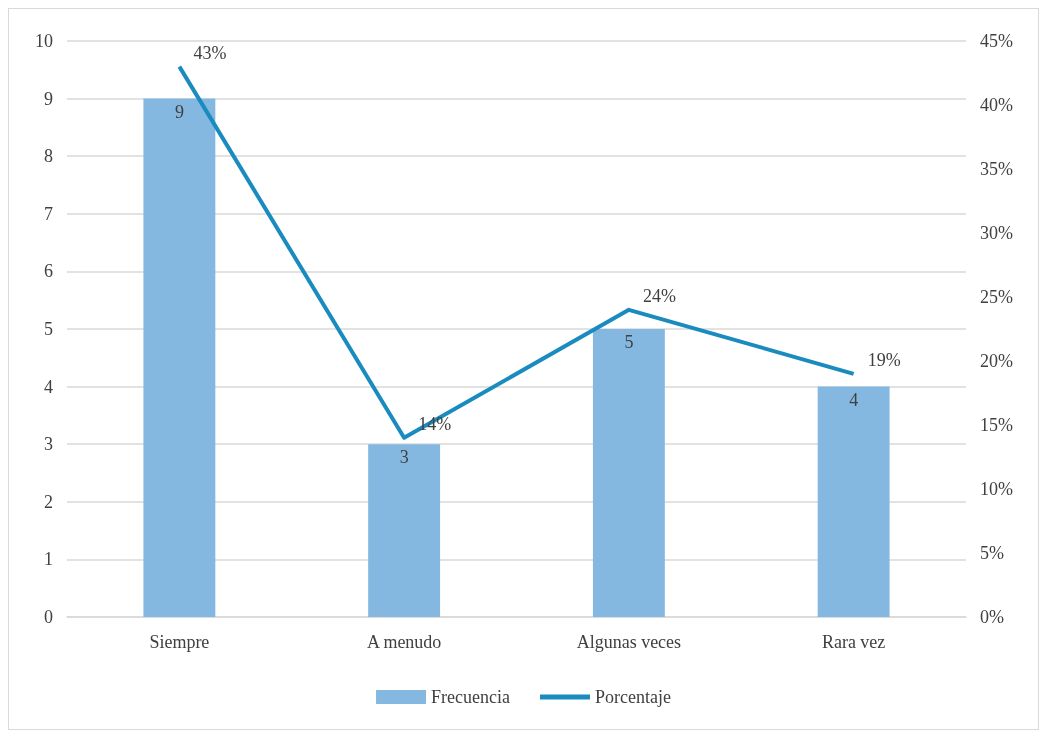 The width and height of the screenshot is (1047, 738). I want to click on y2-tick-label: 35%, so click(996, 169).